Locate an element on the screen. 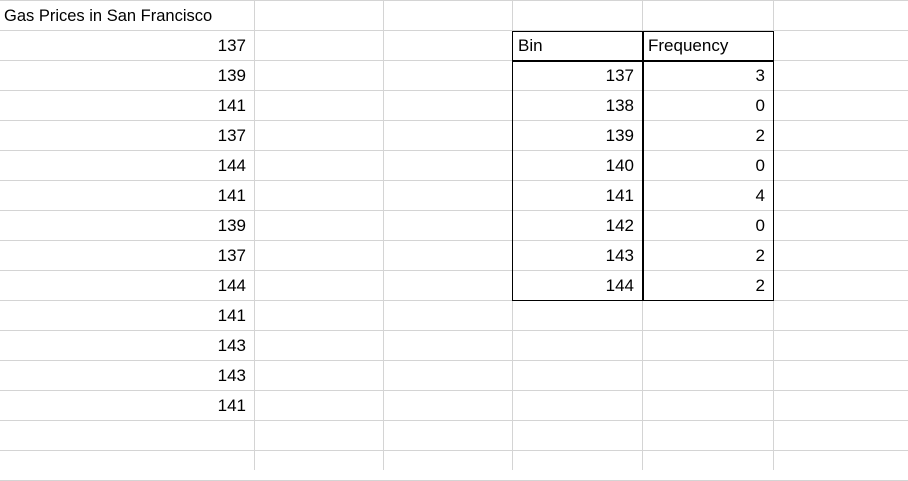  bin-header-cell: Bin is located at coordinates (530, 45).